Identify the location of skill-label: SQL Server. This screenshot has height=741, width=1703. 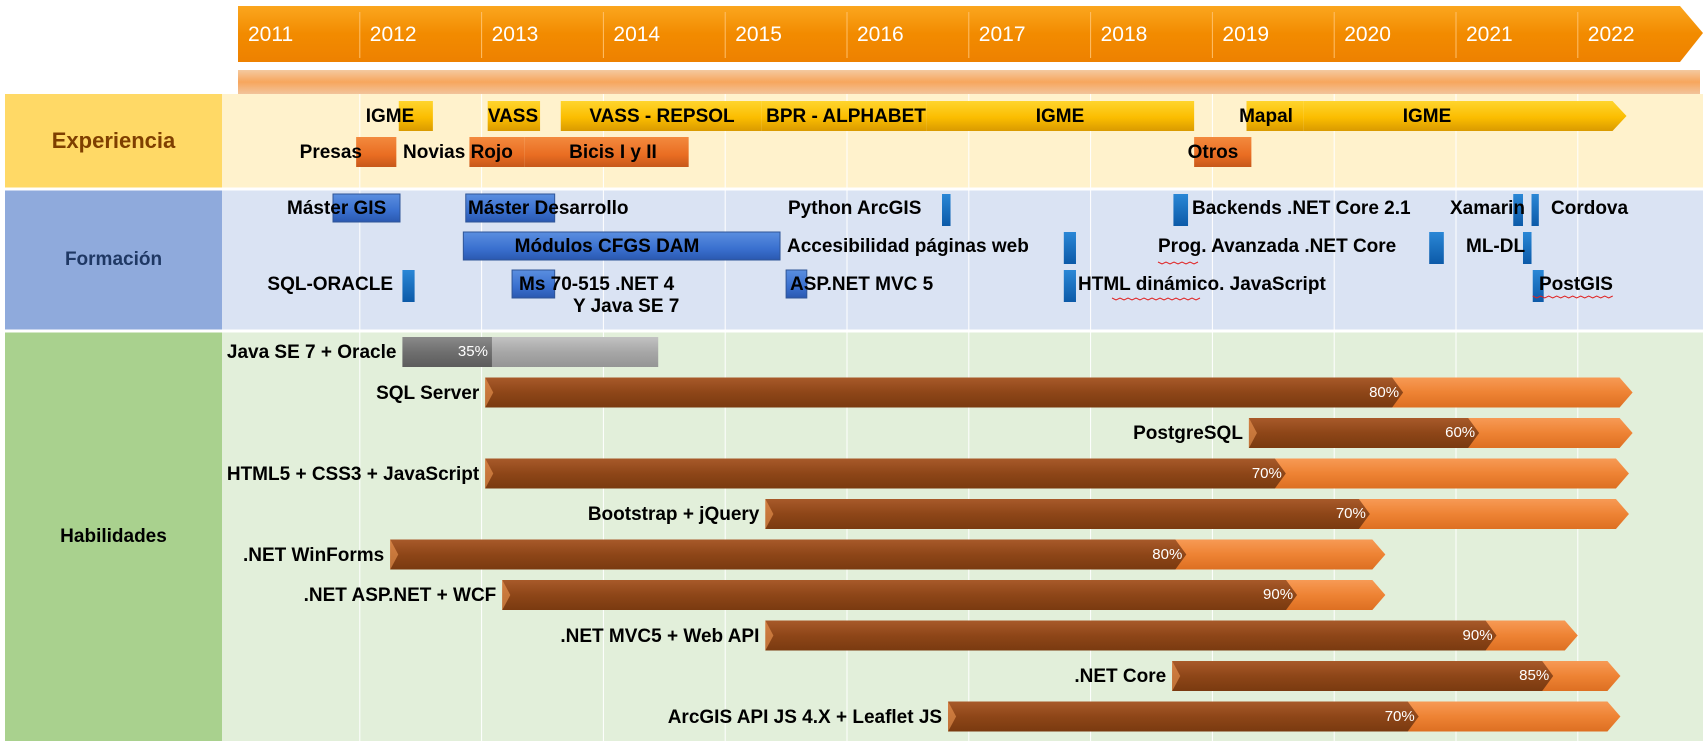
(428, 393).